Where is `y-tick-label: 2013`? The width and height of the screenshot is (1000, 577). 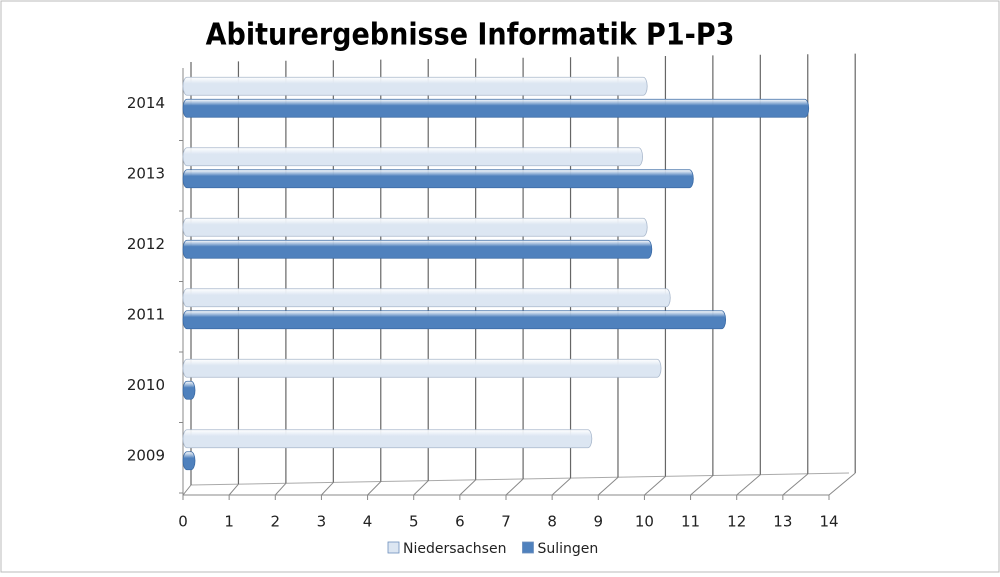 y-tick-label: 2013 is located at coordinates (146, 173).